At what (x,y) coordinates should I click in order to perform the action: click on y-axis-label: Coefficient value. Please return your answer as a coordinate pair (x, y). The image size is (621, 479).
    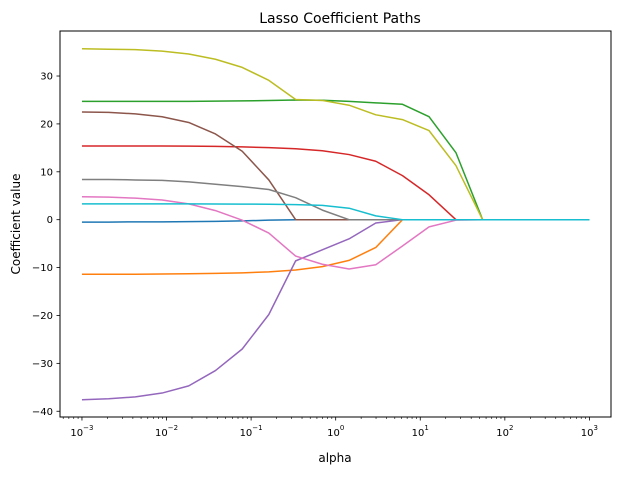
    Looking at the image, I should click on (16, 224).